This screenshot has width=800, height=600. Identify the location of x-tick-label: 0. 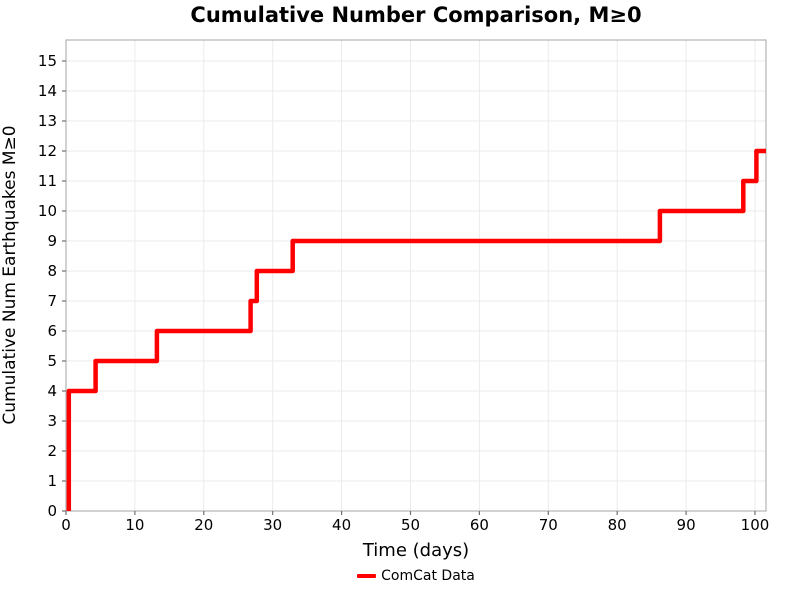
(66, 525).